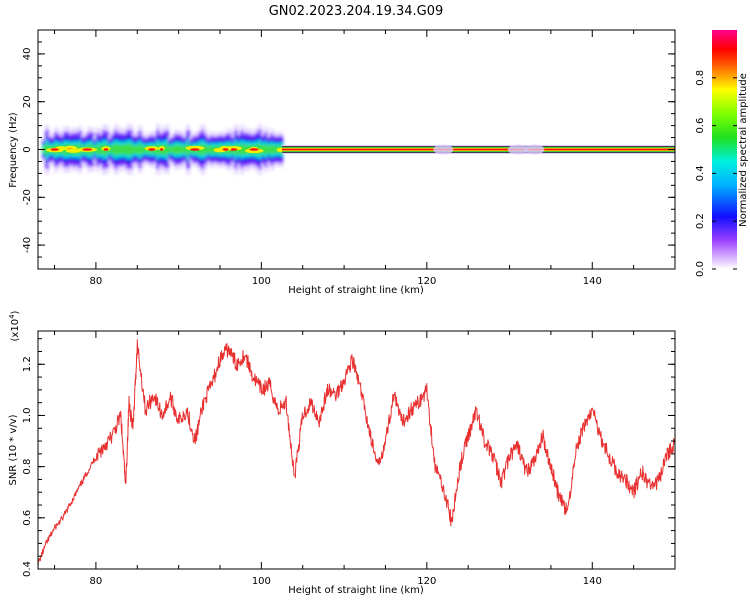  Describe the element at coordinates (356, 590) in the screenshot. I see `snr-x-label: Height of straight line (km)` at that location.